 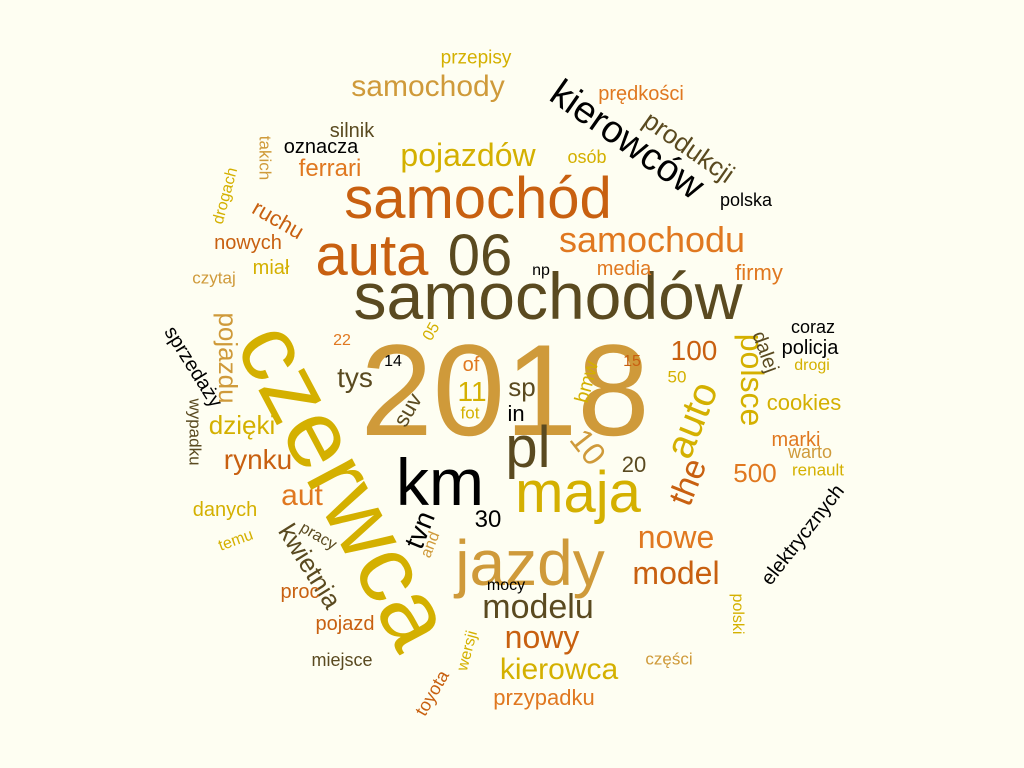 What do you see at coordinates (669, 659) in the screenshot?
I see `word: części` at bounding box center [669, 659].